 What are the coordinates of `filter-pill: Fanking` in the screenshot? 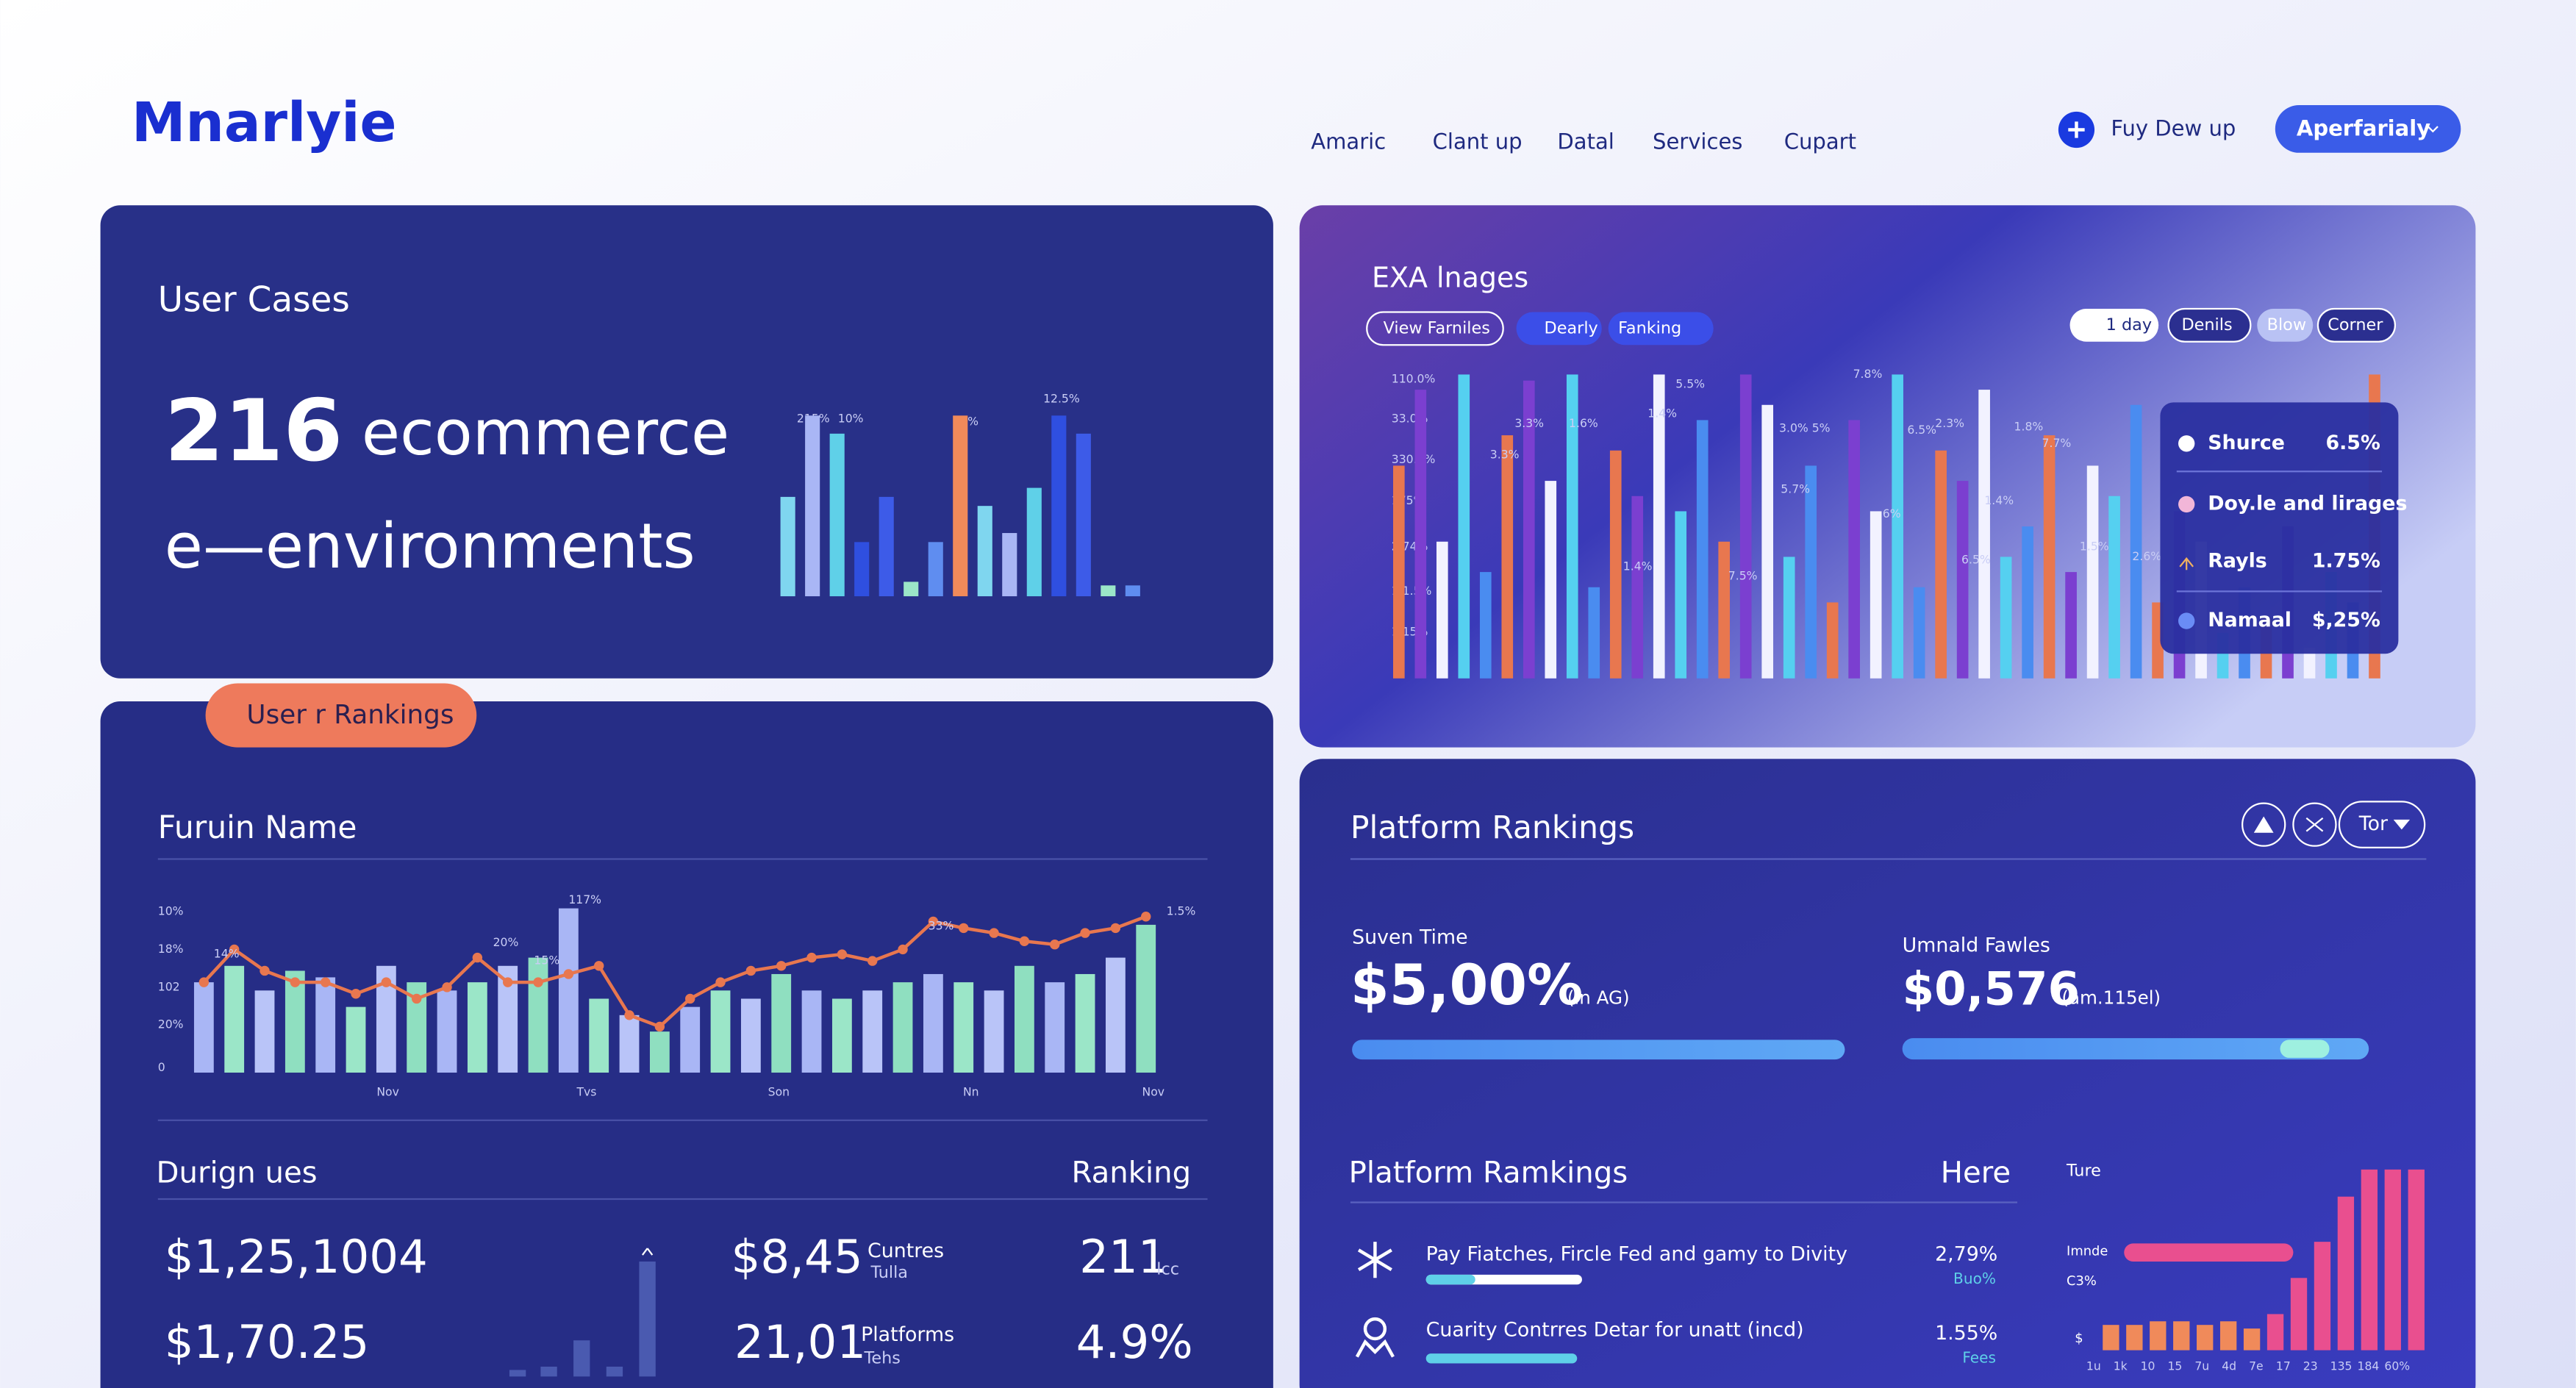 It's located at (1661, 329).